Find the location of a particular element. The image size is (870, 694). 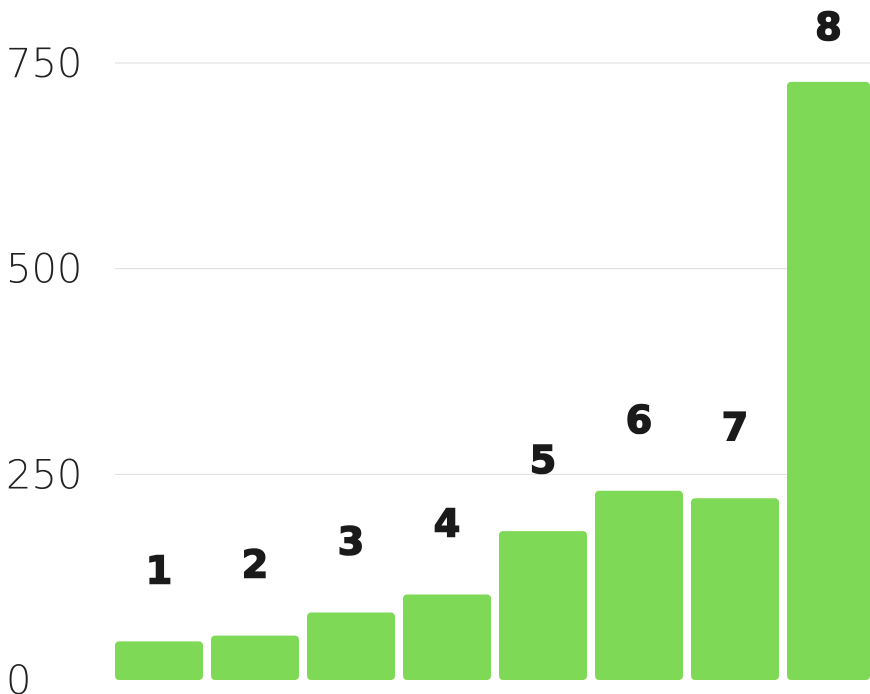

bar-label-8: 8 is located at coordinates (828, 27).